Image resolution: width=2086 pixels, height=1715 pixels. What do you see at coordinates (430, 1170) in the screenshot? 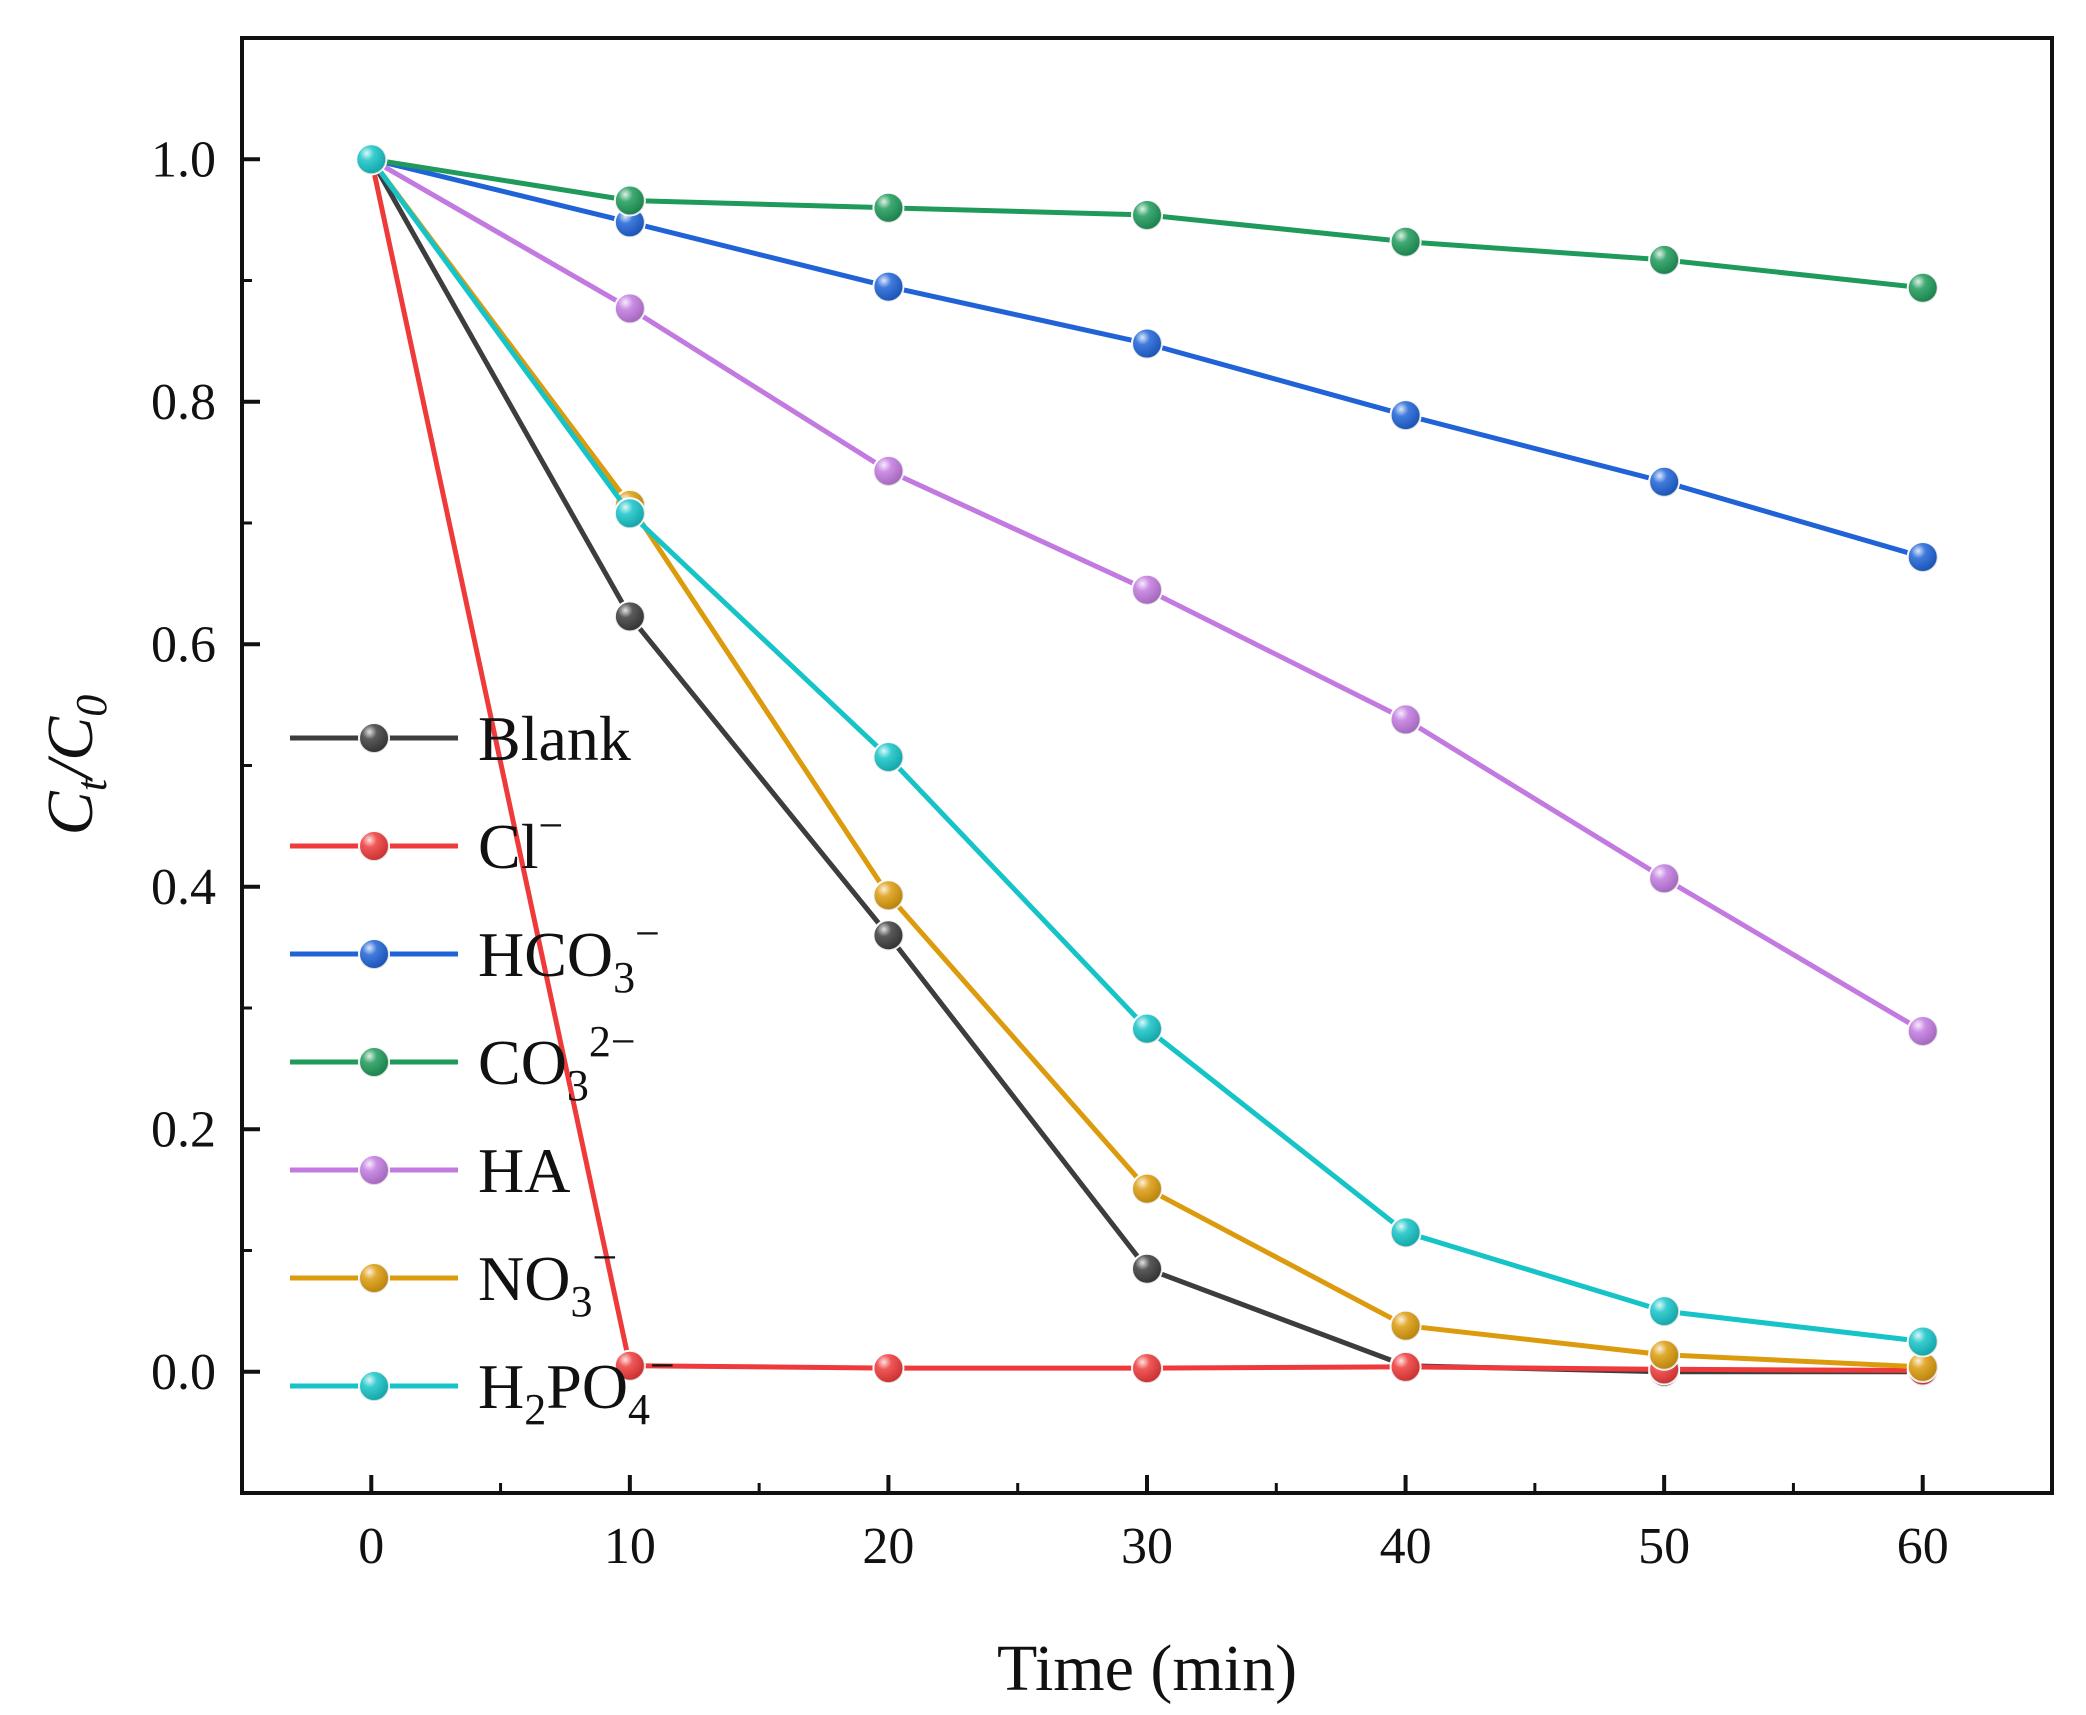
I see `legend-item-ha: HA` at bounding box center [430, 1170].